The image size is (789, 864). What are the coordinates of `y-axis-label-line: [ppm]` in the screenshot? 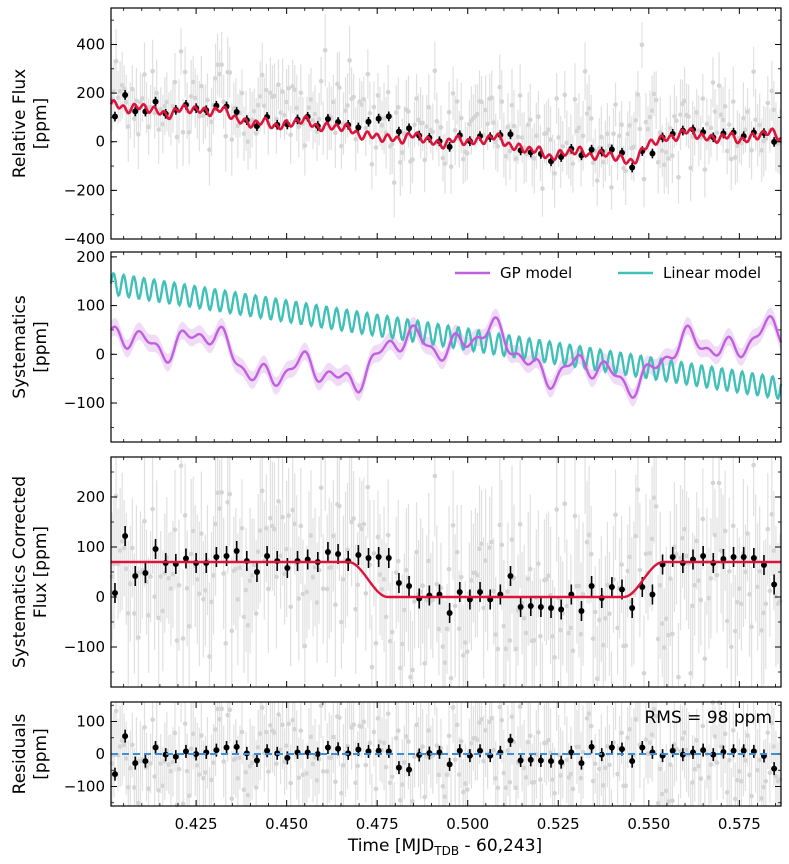 It's located at (41, 753).